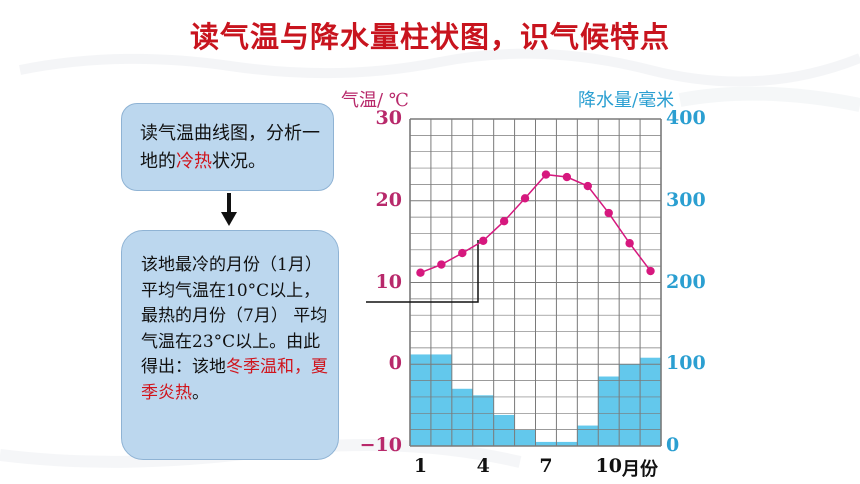 This screenshot has height=484, width=860. I want to click on hint-box-temperature: 读气温曲线图，分析一地的冷热状况。, so click(227, 147).